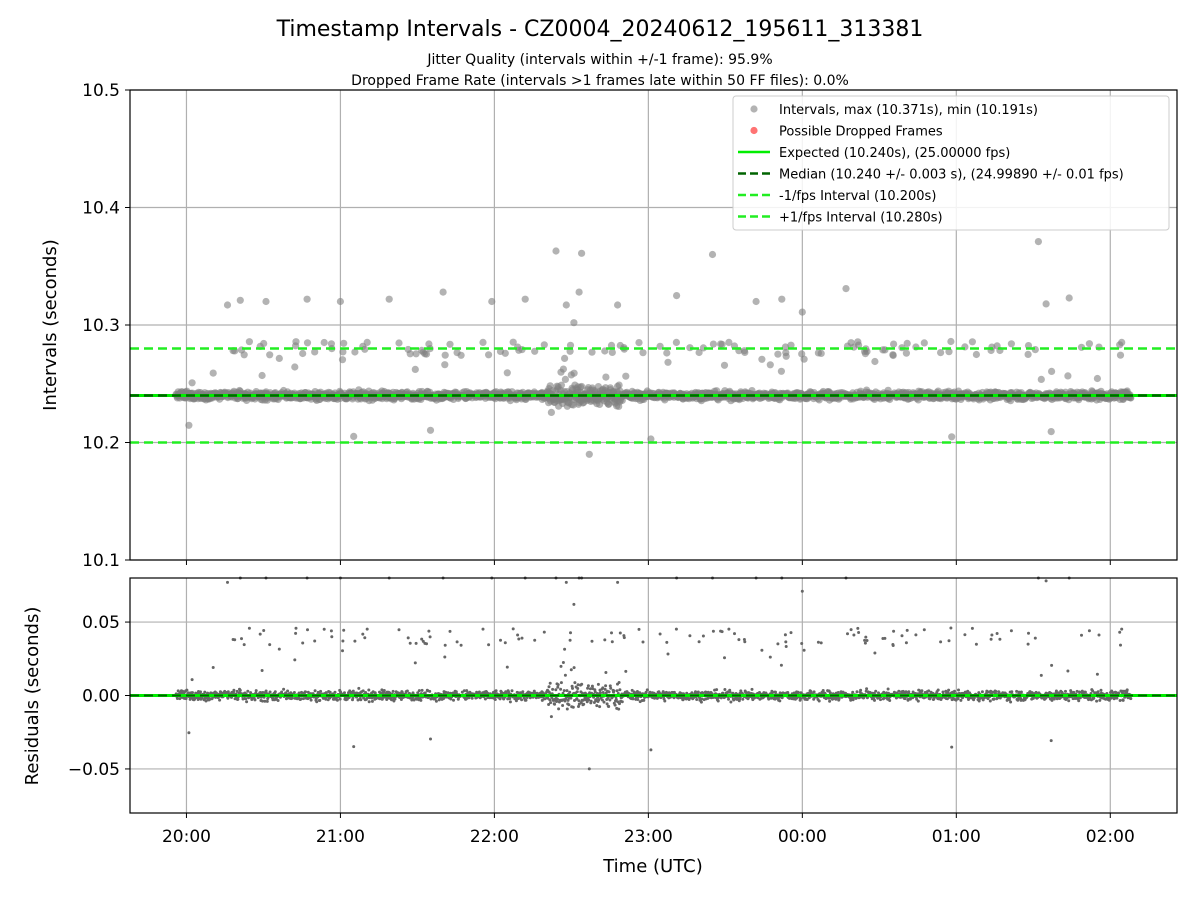 The height and width of the screenshot is (900, 1200). What do you see at coordinates (101, 91) in the screenshot?
I see `y-tick-label: 10.5` at bounding box center [101, 91].